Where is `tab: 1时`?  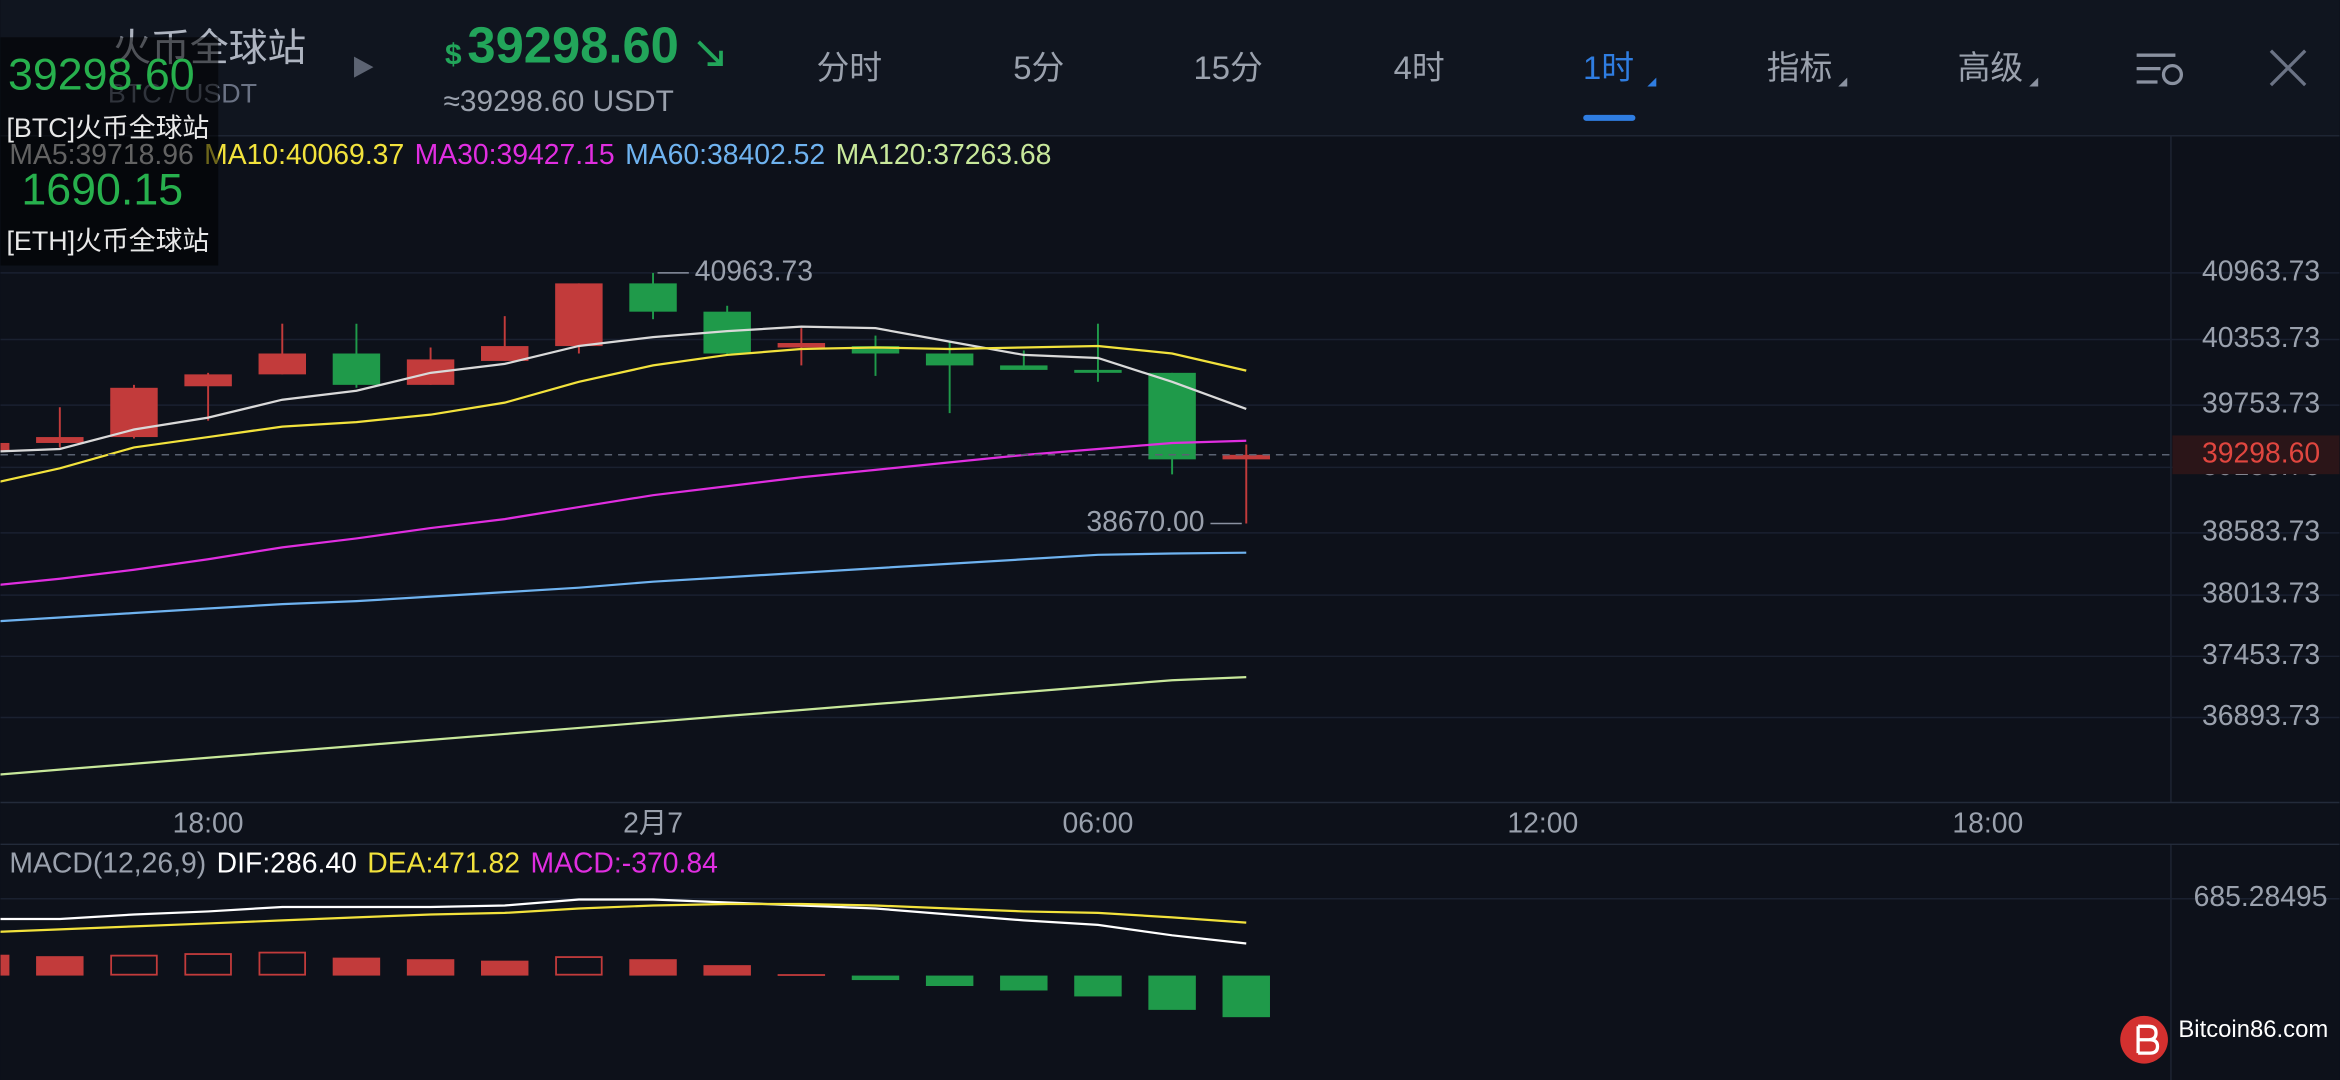 tab: 1时 is located at coordinates (1608, 67).